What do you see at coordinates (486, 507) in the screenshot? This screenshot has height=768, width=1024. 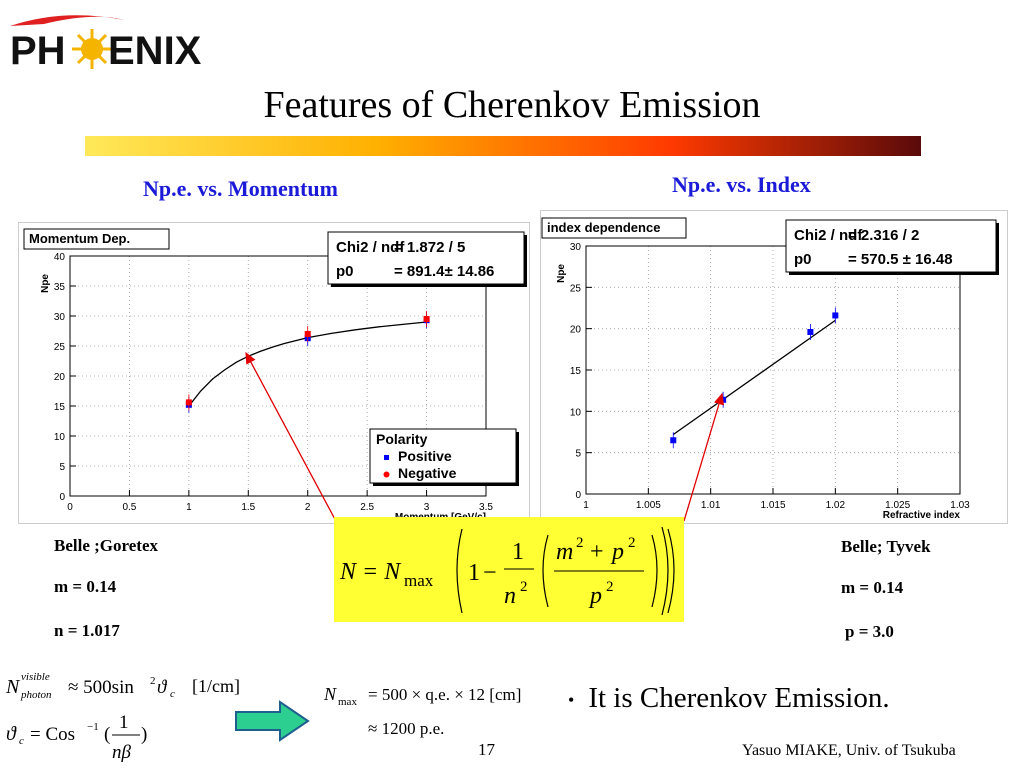 I see `x-tick-label: 3.5` at bounding box center [486, 507].